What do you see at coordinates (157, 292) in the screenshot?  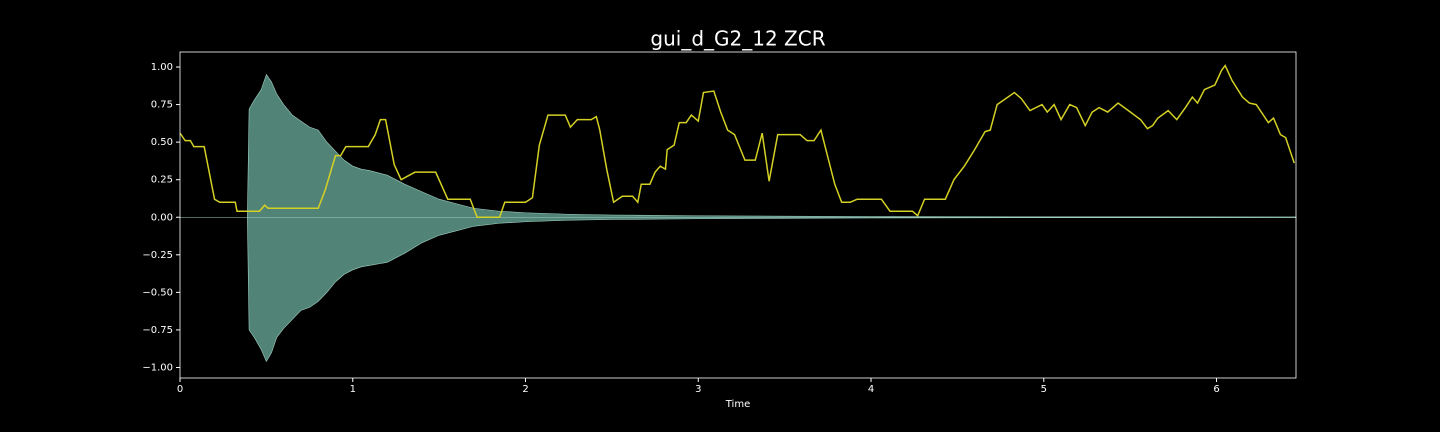 I see `y-tick-label: −0.50` at bounding box center [157, 292].